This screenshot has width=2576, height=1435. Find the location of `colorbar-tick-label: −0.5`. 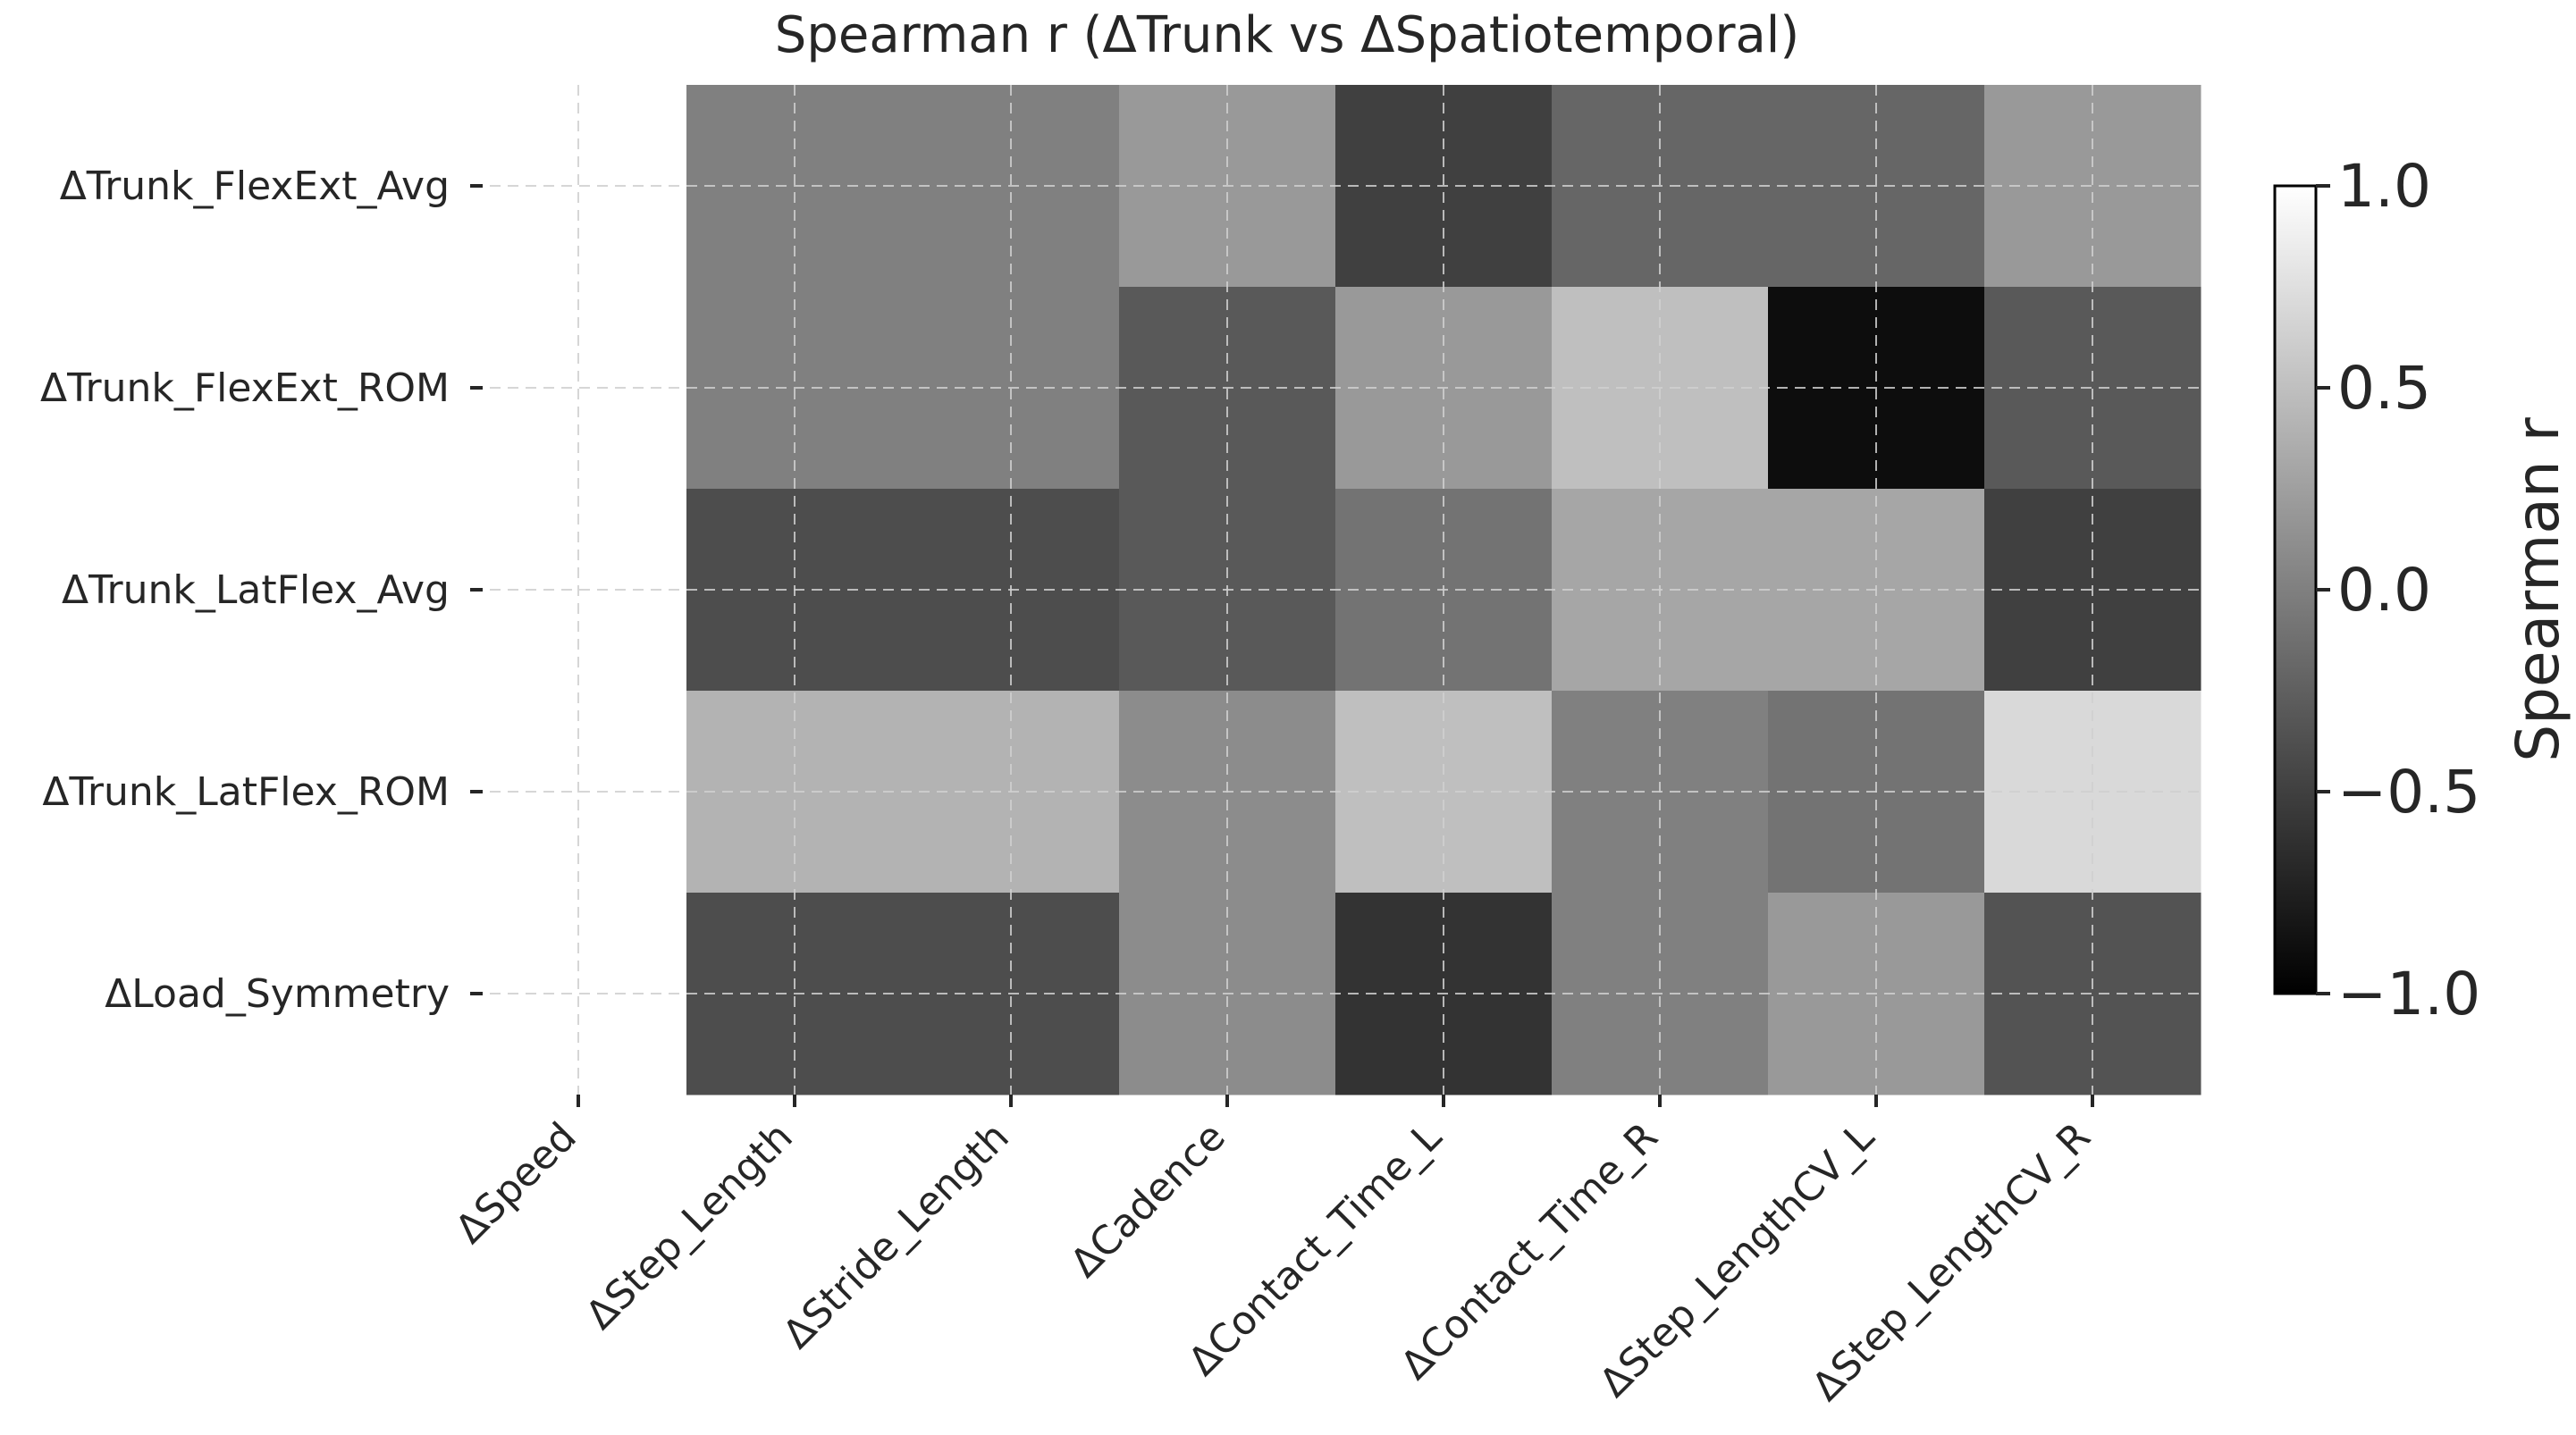

colorbar-tick-label: −0.5 is located at coordinates (2409, 792).